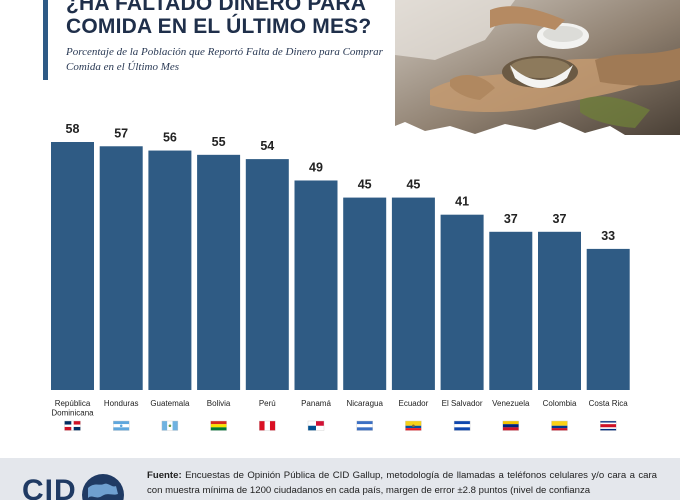 The image size is (680, 500). Describe the element at coordinates (413, 185) in the screenshot. I see `data-label-7: 45` at that location.